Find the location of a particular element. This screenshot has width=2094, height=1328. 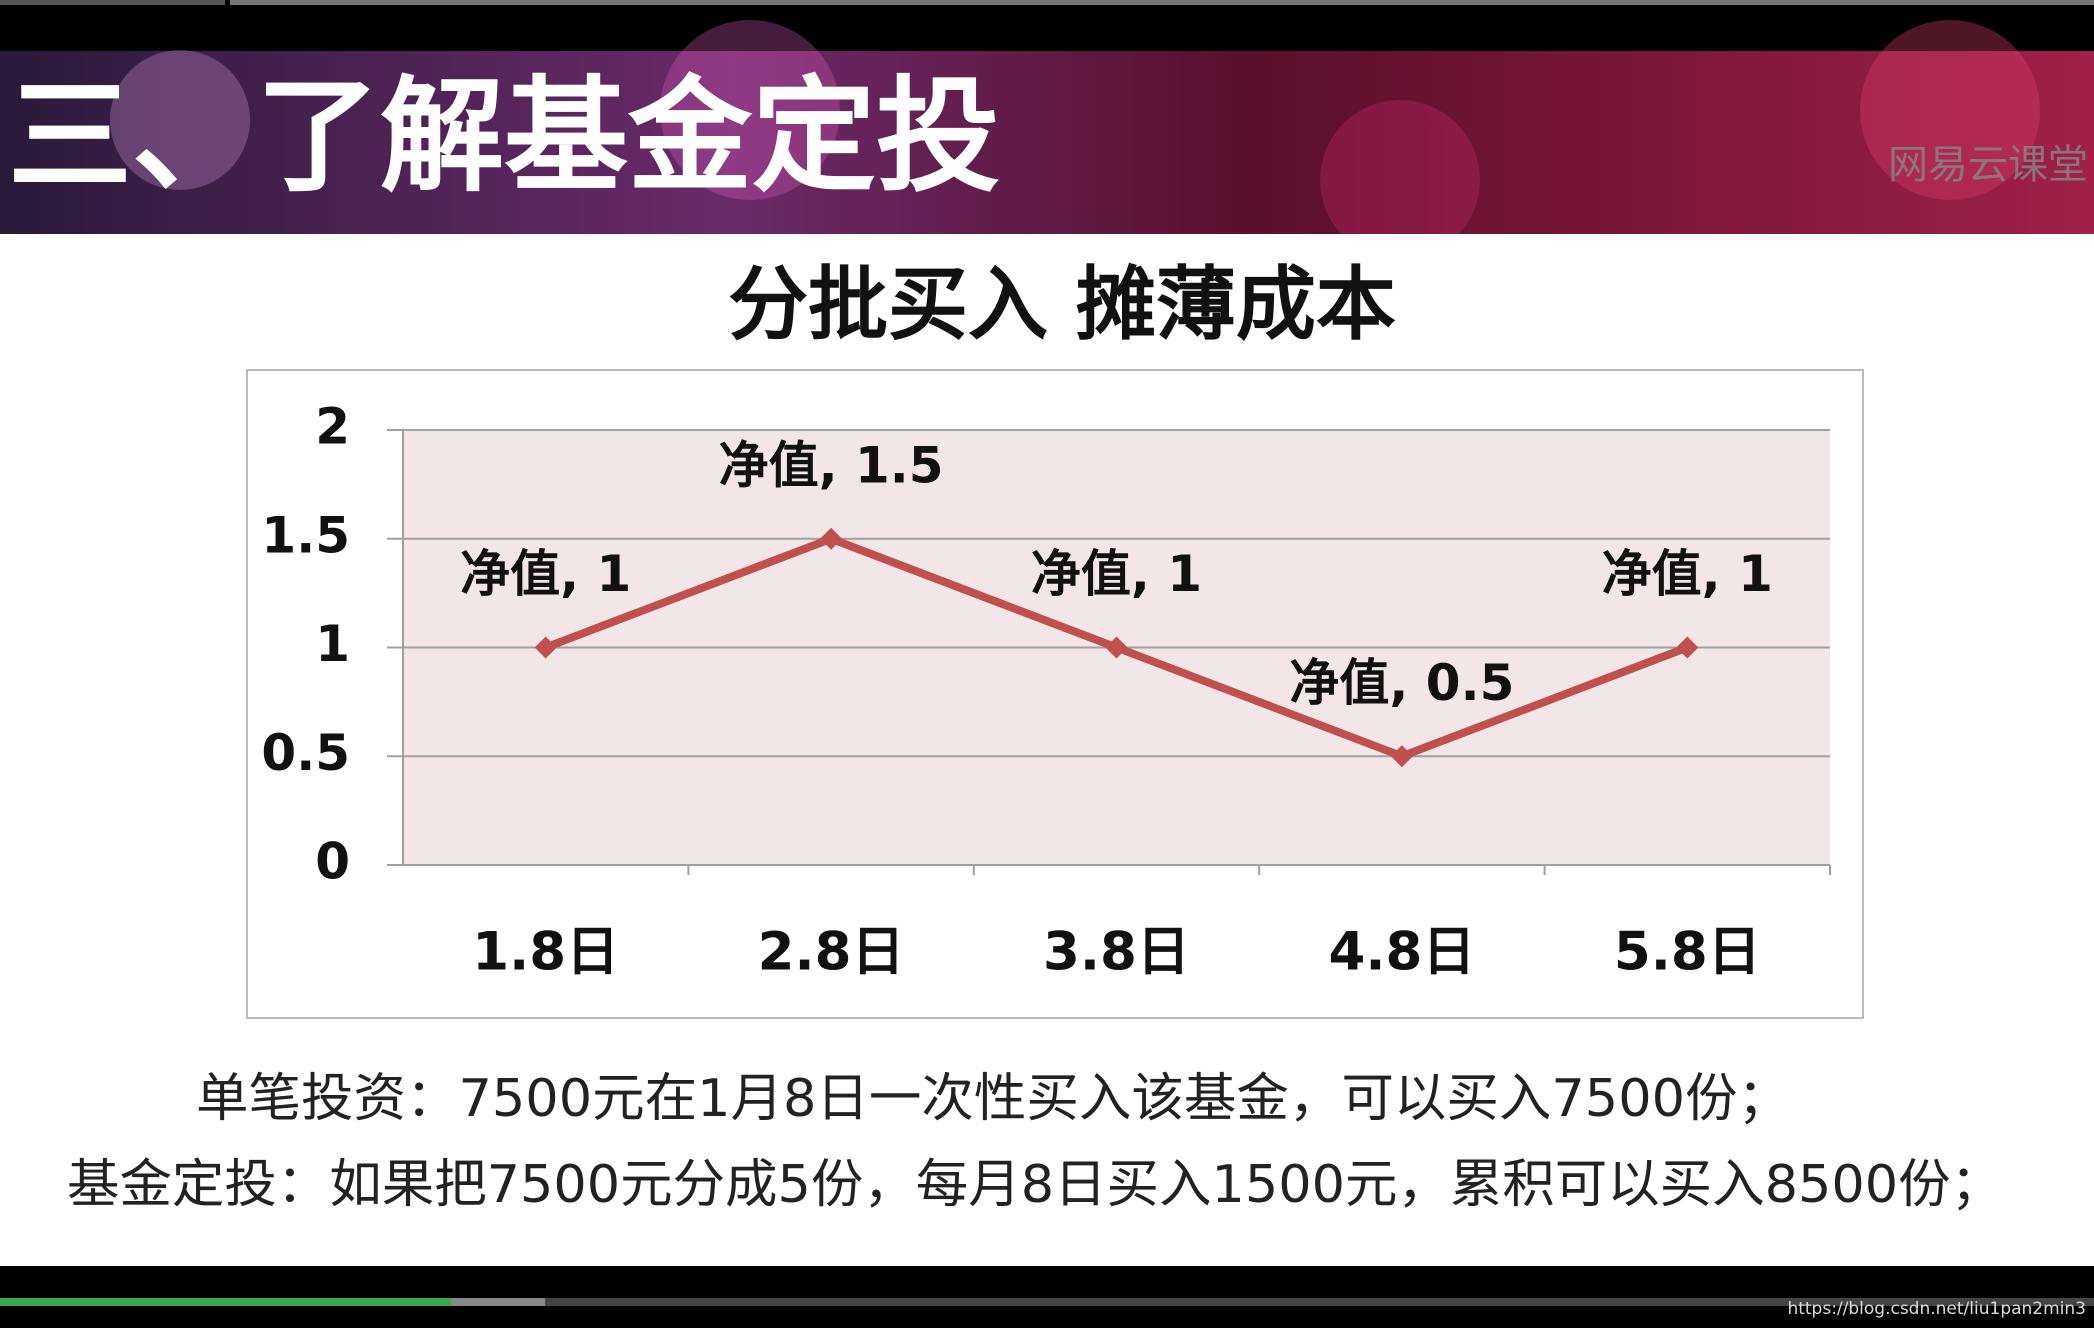

top-bar is located at coordinates (1047, 25).